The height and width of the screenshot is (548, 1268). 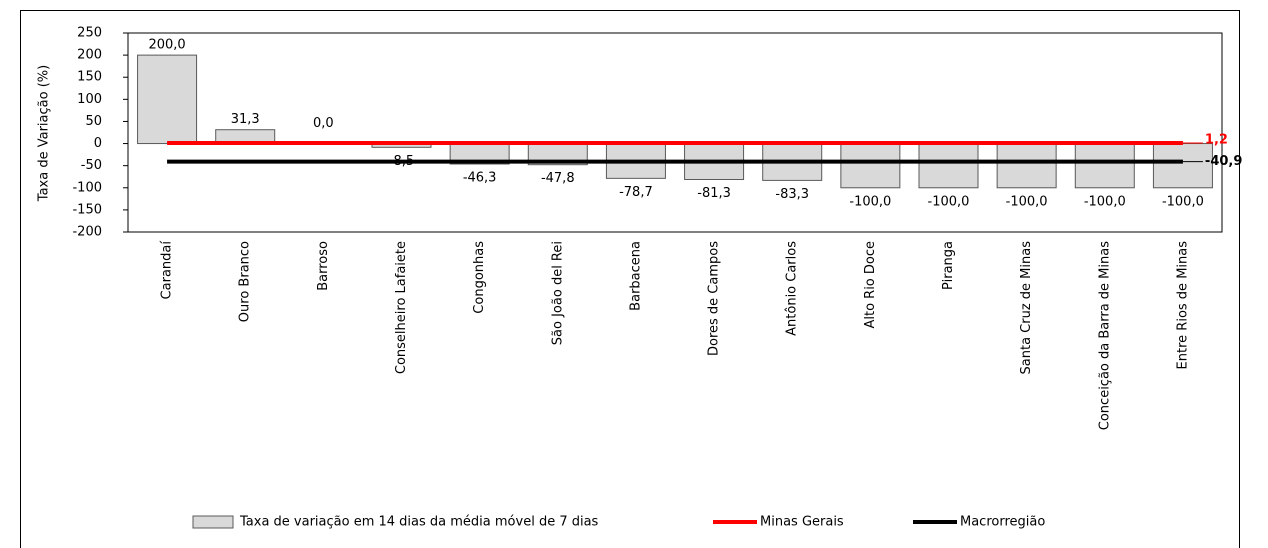 What do you see at coordinates (87, 187) in the screenshot?
I see `y-tick-label: -100` at bounding box center [87, 187].